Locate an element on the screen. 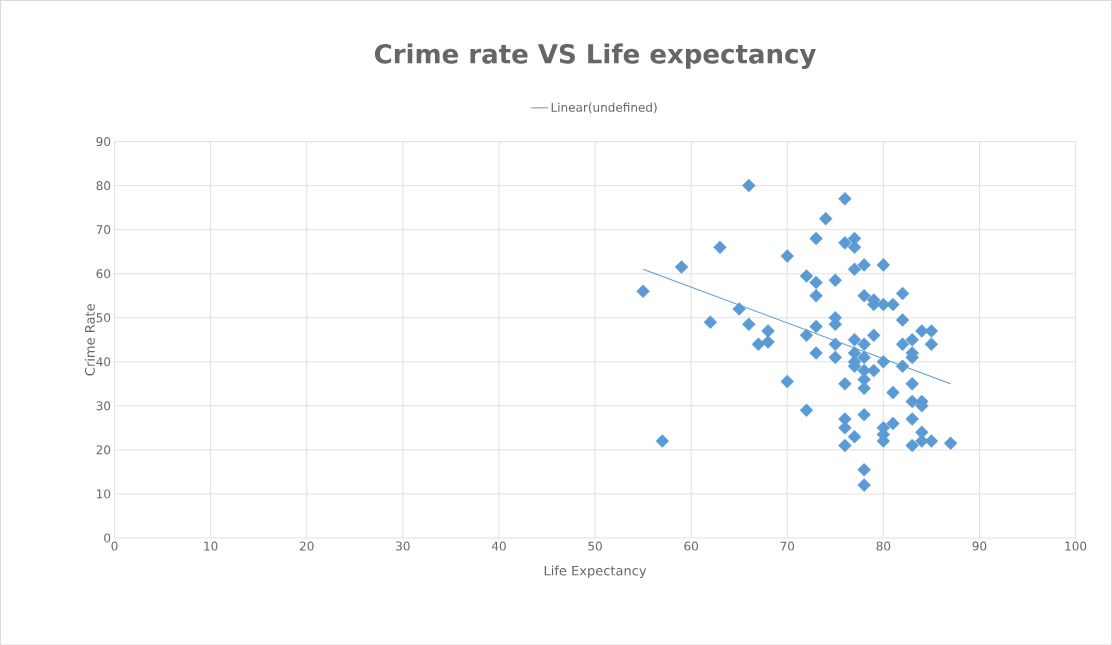 This screenshot has width=1112, height=645. x-tick-label: 30 is located at coordinates (403, 546).